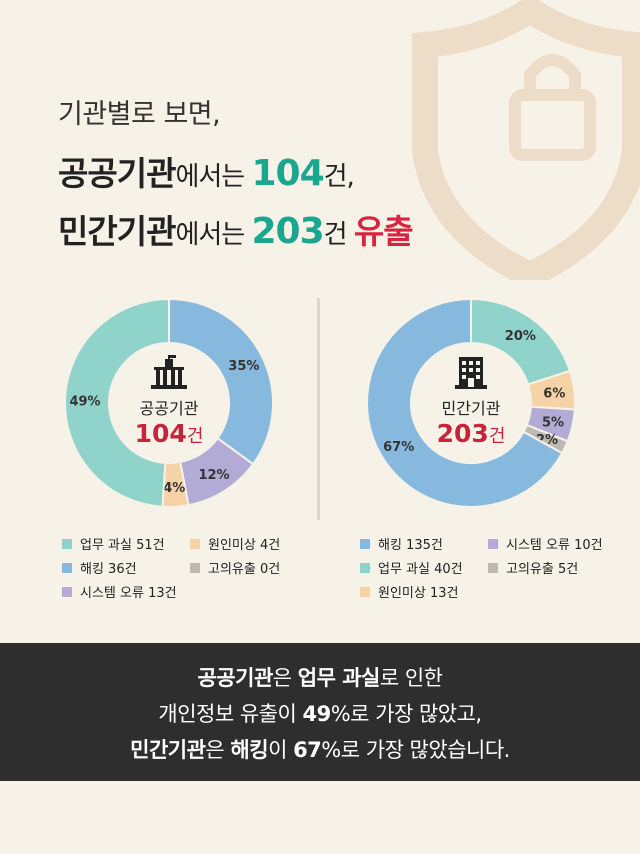 The width and height of the screenshot is (640, 854). Describe the element at coordinates (497, 436) in the screenshot. I see `private-count-unit: 건` at that location.